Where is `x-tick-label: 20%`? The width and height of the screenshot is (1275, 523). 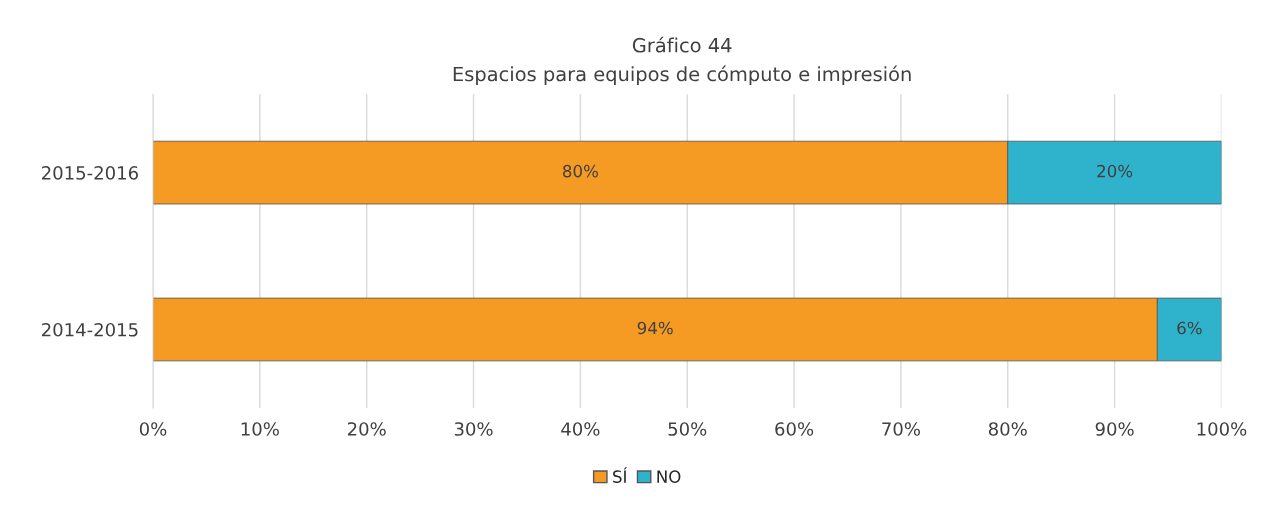 x-tick-label: 20% is located at coordinates (366, 429).